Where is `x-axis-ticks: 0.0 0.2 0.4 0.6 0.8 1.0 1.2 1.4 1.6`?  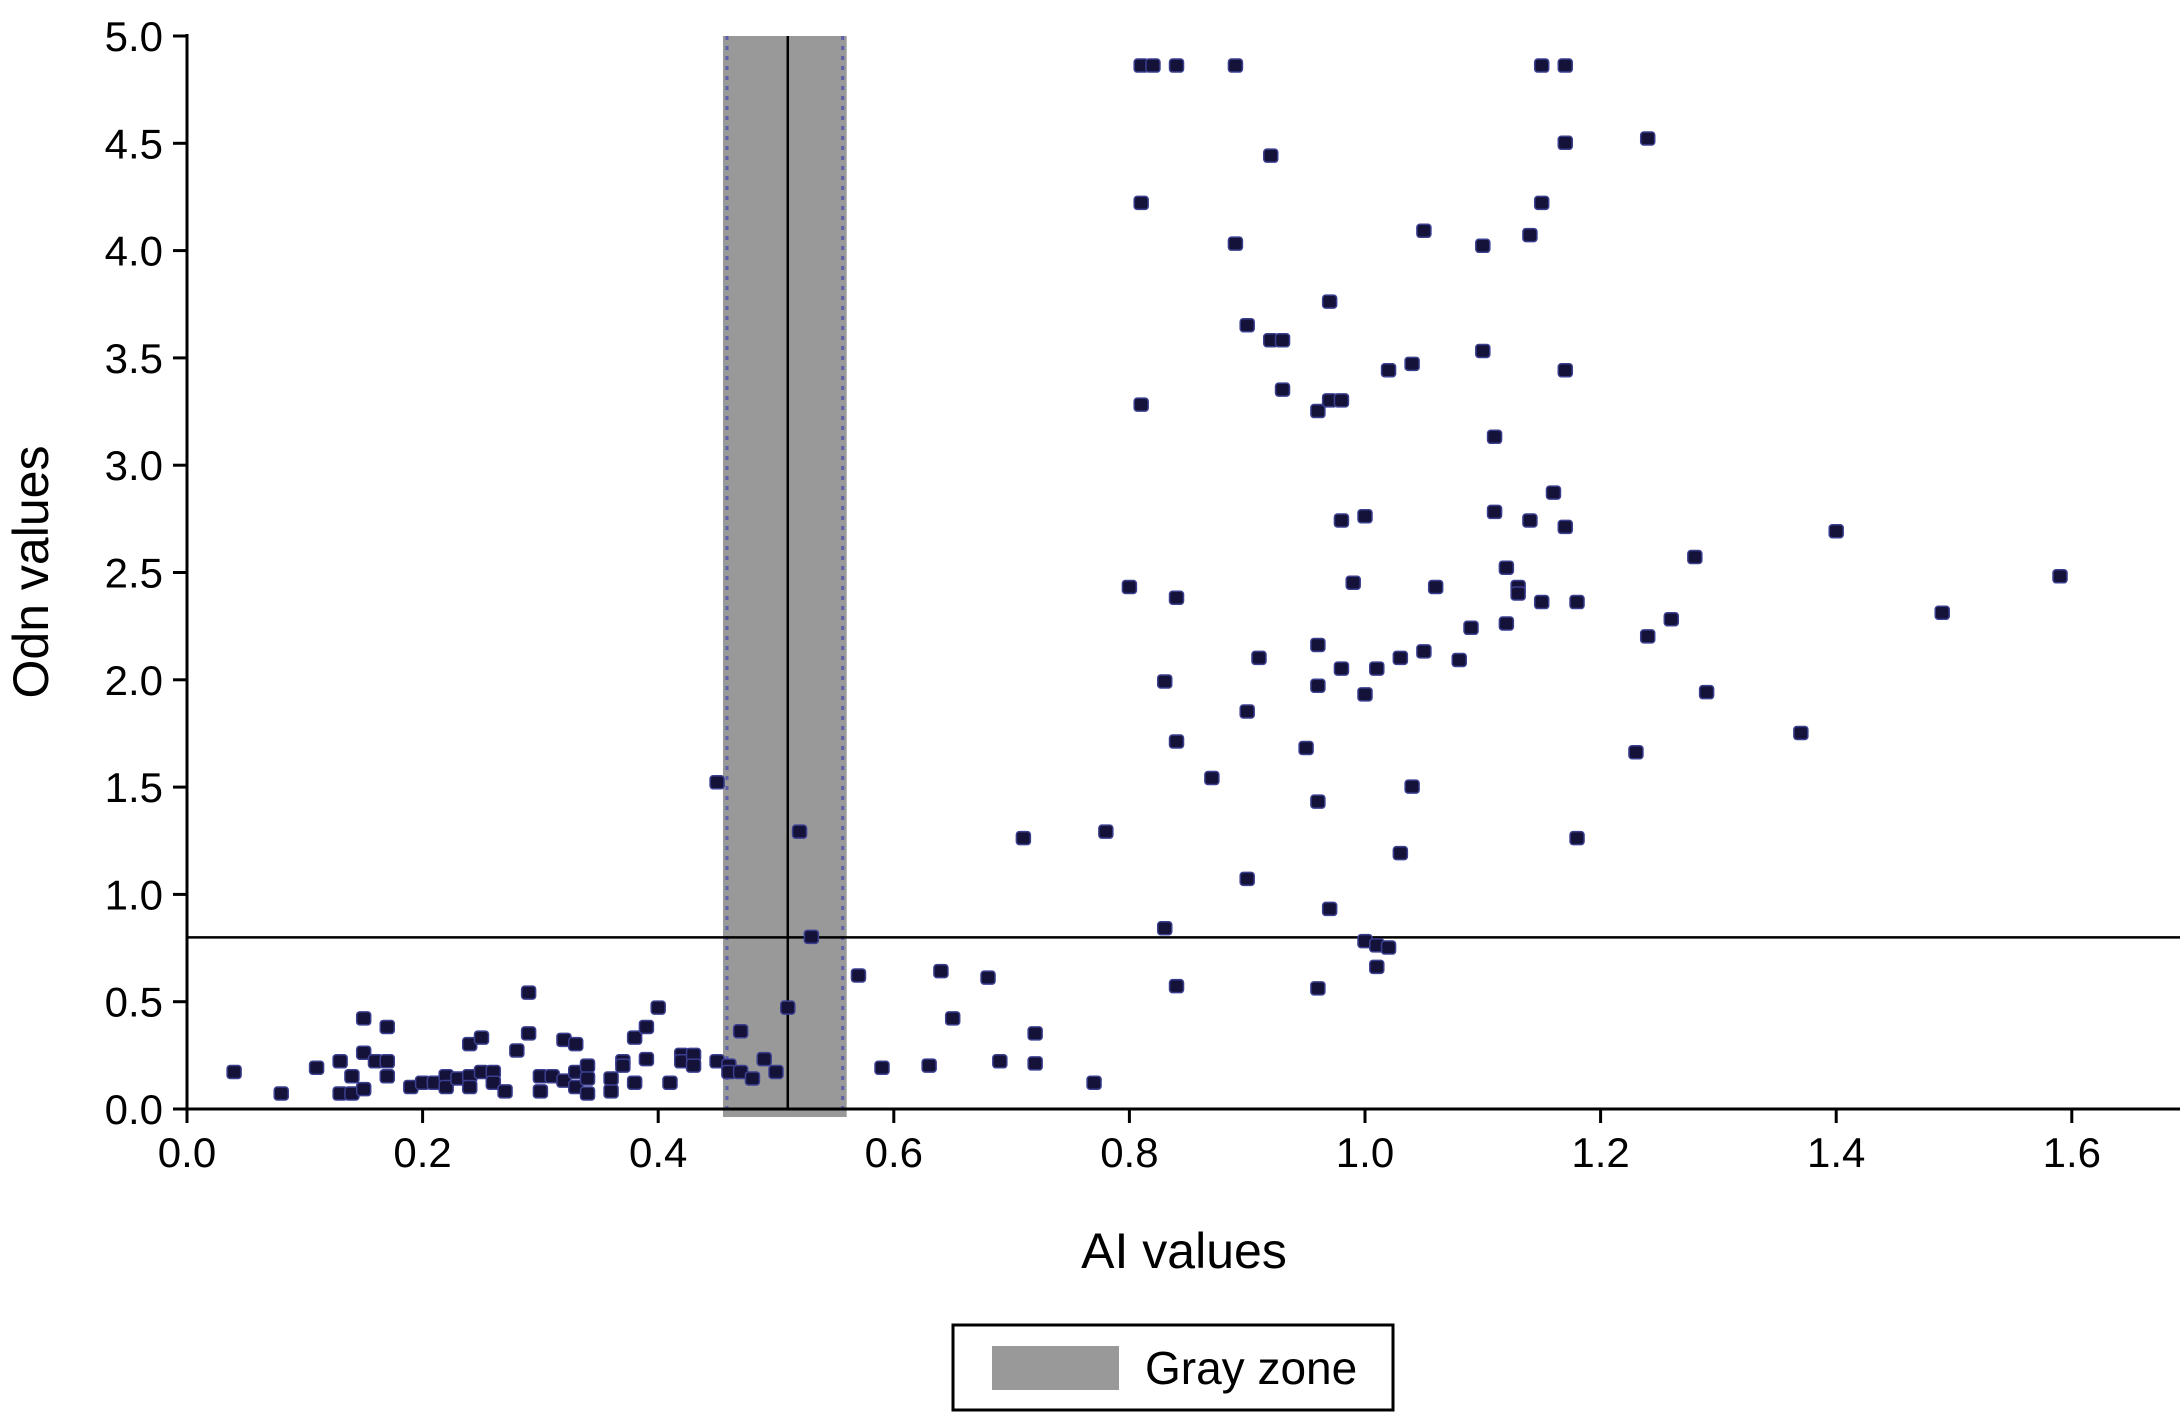
x-axis-ticks: 0.0 0.2 0.4 0.6 0.8 1.0 1.2 1.4 1.6 is located at coordinates (1129, 1142).